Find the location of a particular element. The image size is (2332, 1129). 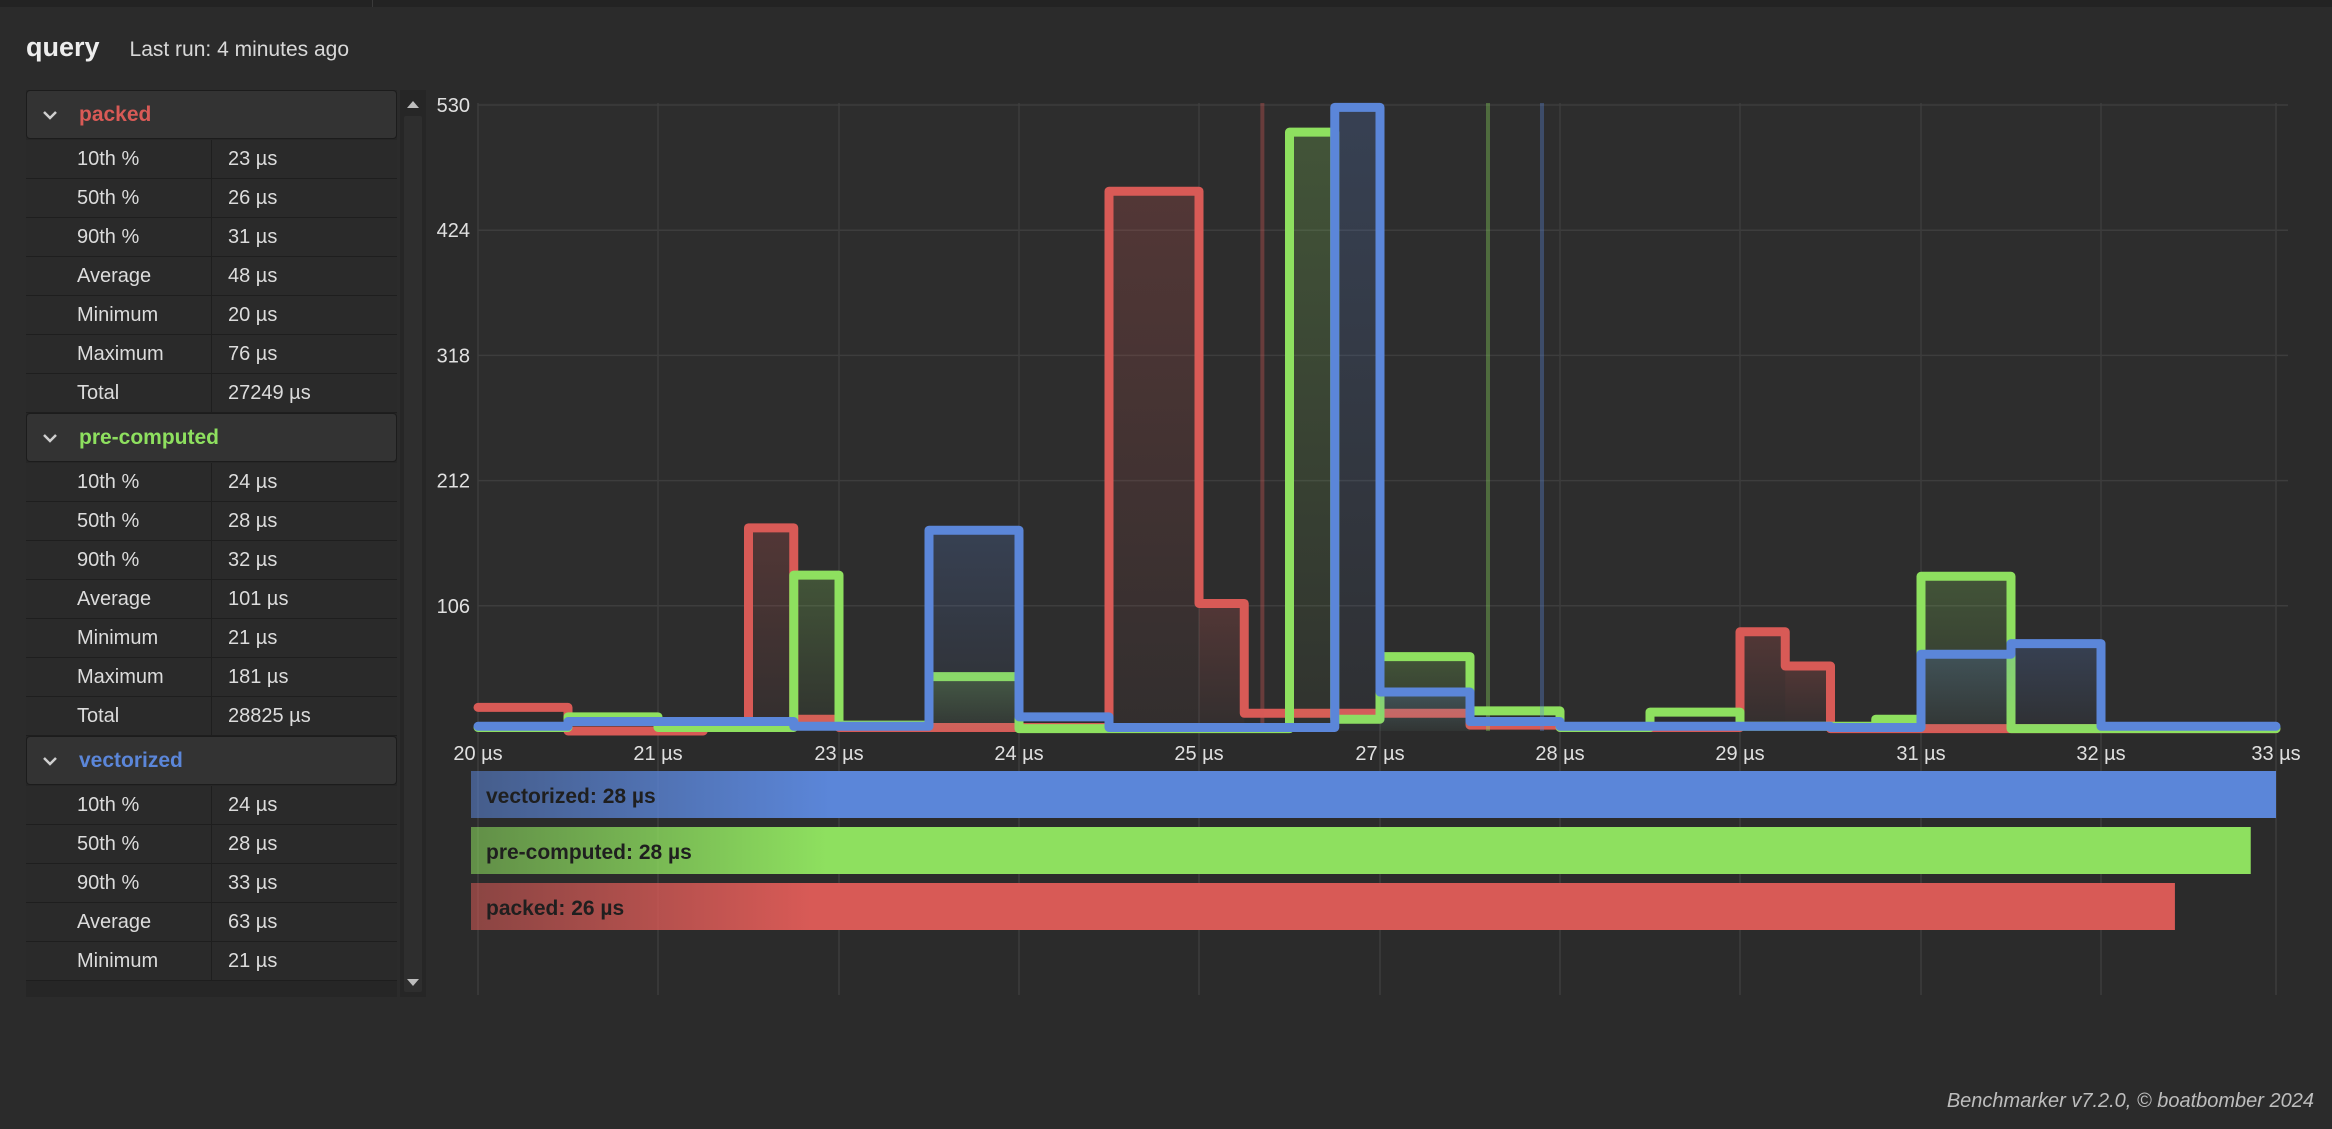

stat-value: 32 µs is located at coordinates (253, 560).